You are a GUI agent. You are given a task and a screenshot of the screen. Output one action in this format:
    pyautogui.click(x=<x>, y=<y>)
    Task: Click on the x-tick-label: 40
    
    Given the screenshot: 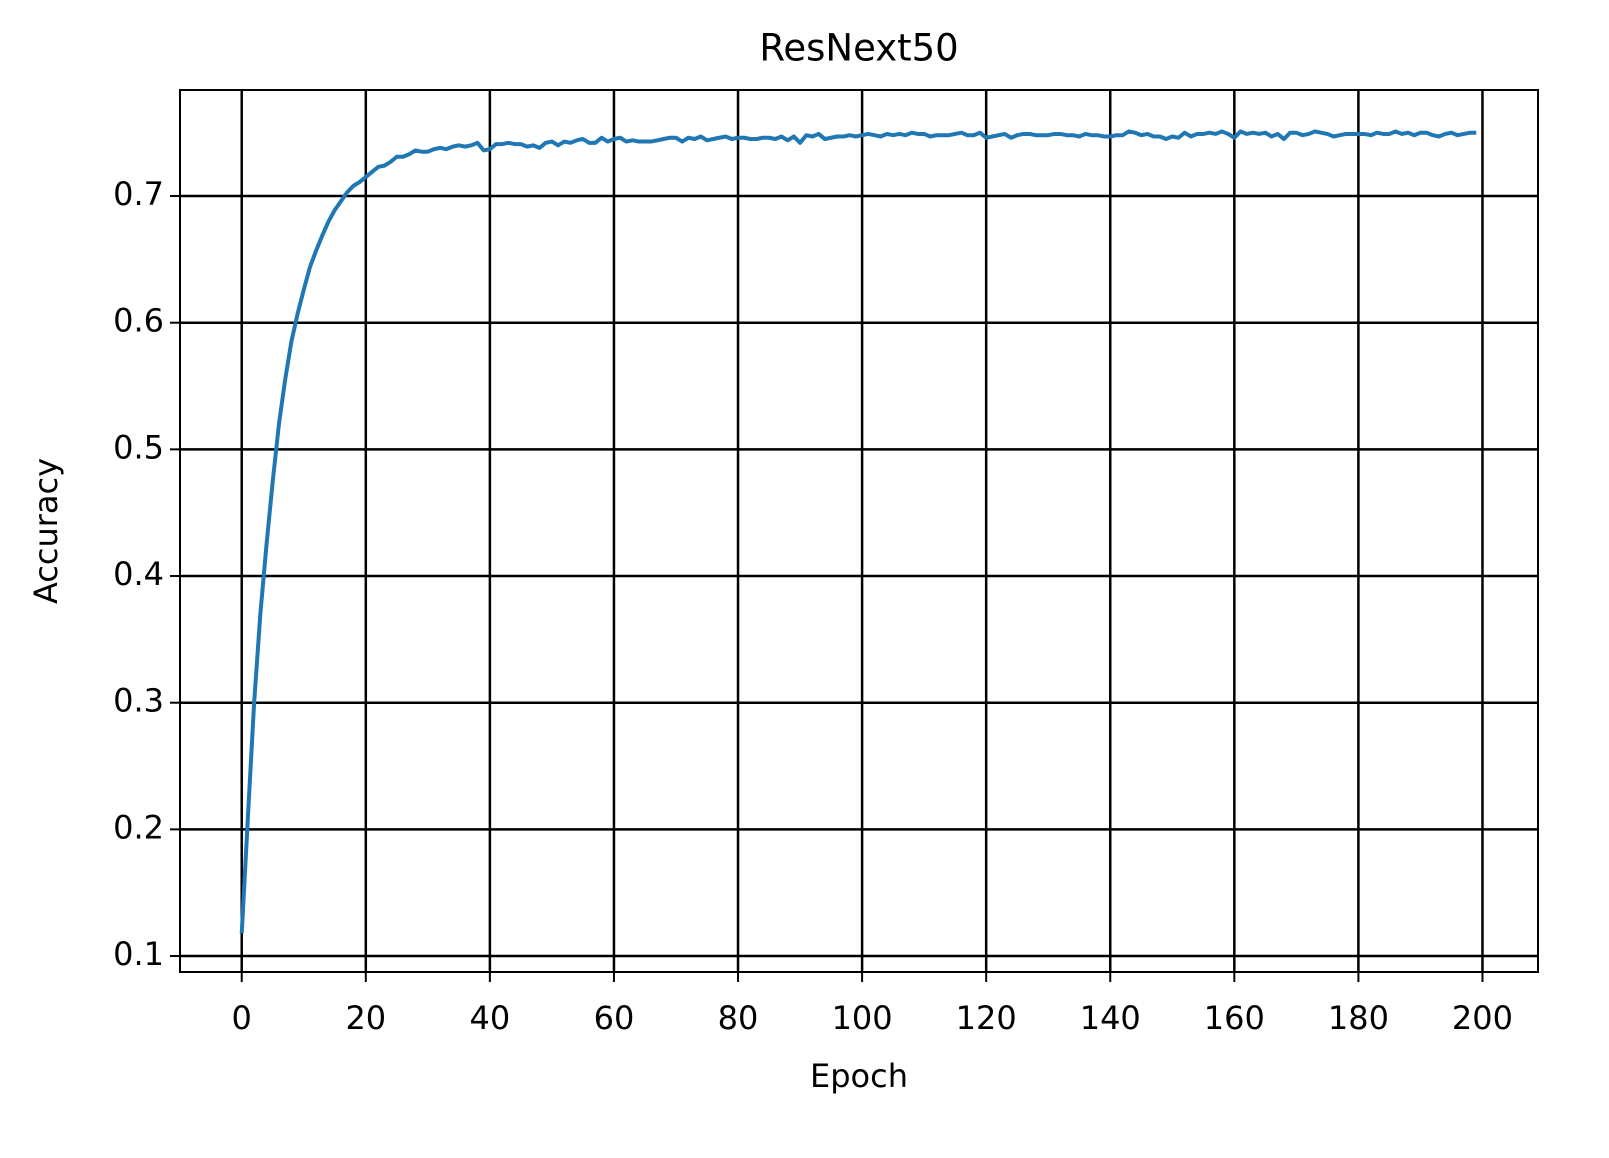 What is the action you would take?
    pyautogui.click(x=490, y=1018)
    